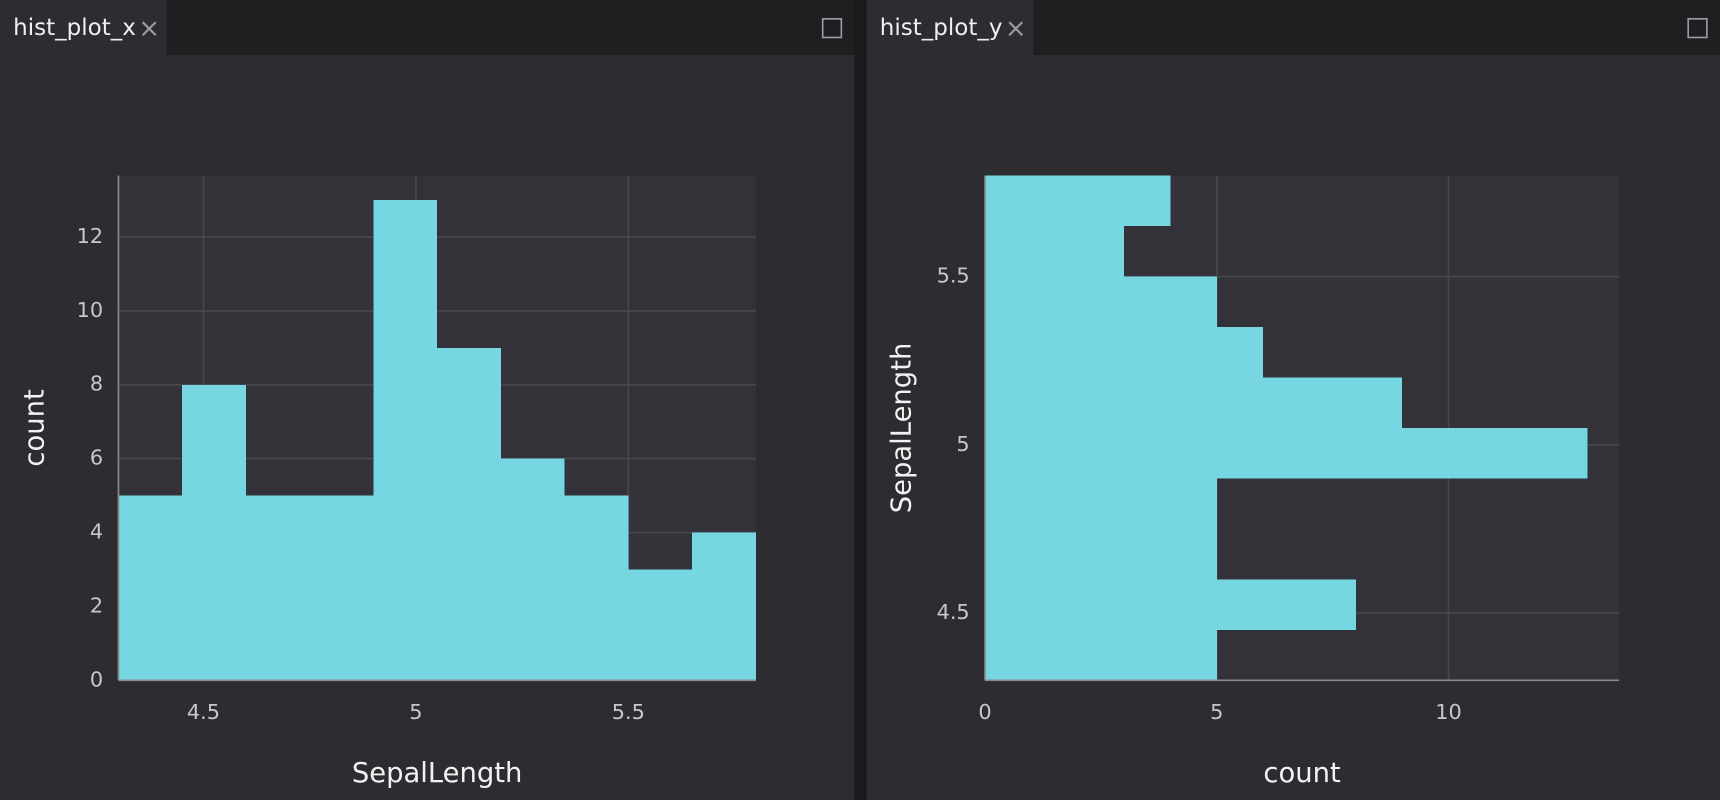  Describe the element at coordinates (35, 428) in the screenshot. I see `y-axis-label: count` at that location.